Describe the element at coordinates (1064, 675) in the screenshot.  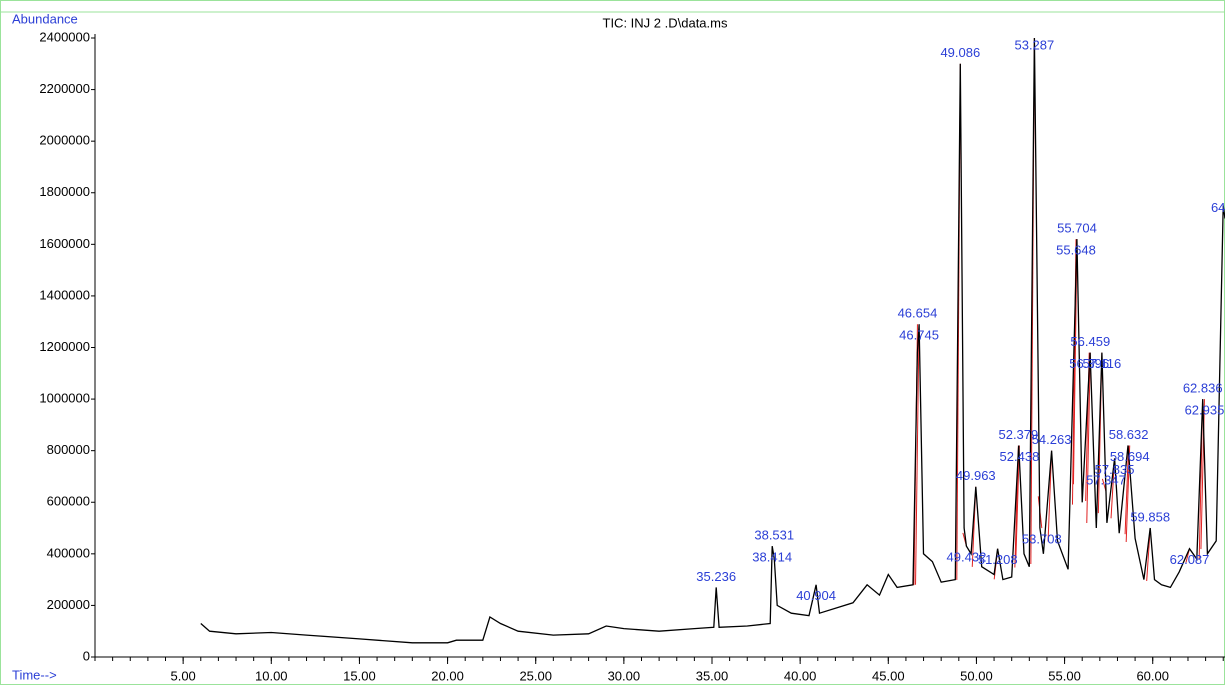
I see `x-tick-label: 55.00` at that location.